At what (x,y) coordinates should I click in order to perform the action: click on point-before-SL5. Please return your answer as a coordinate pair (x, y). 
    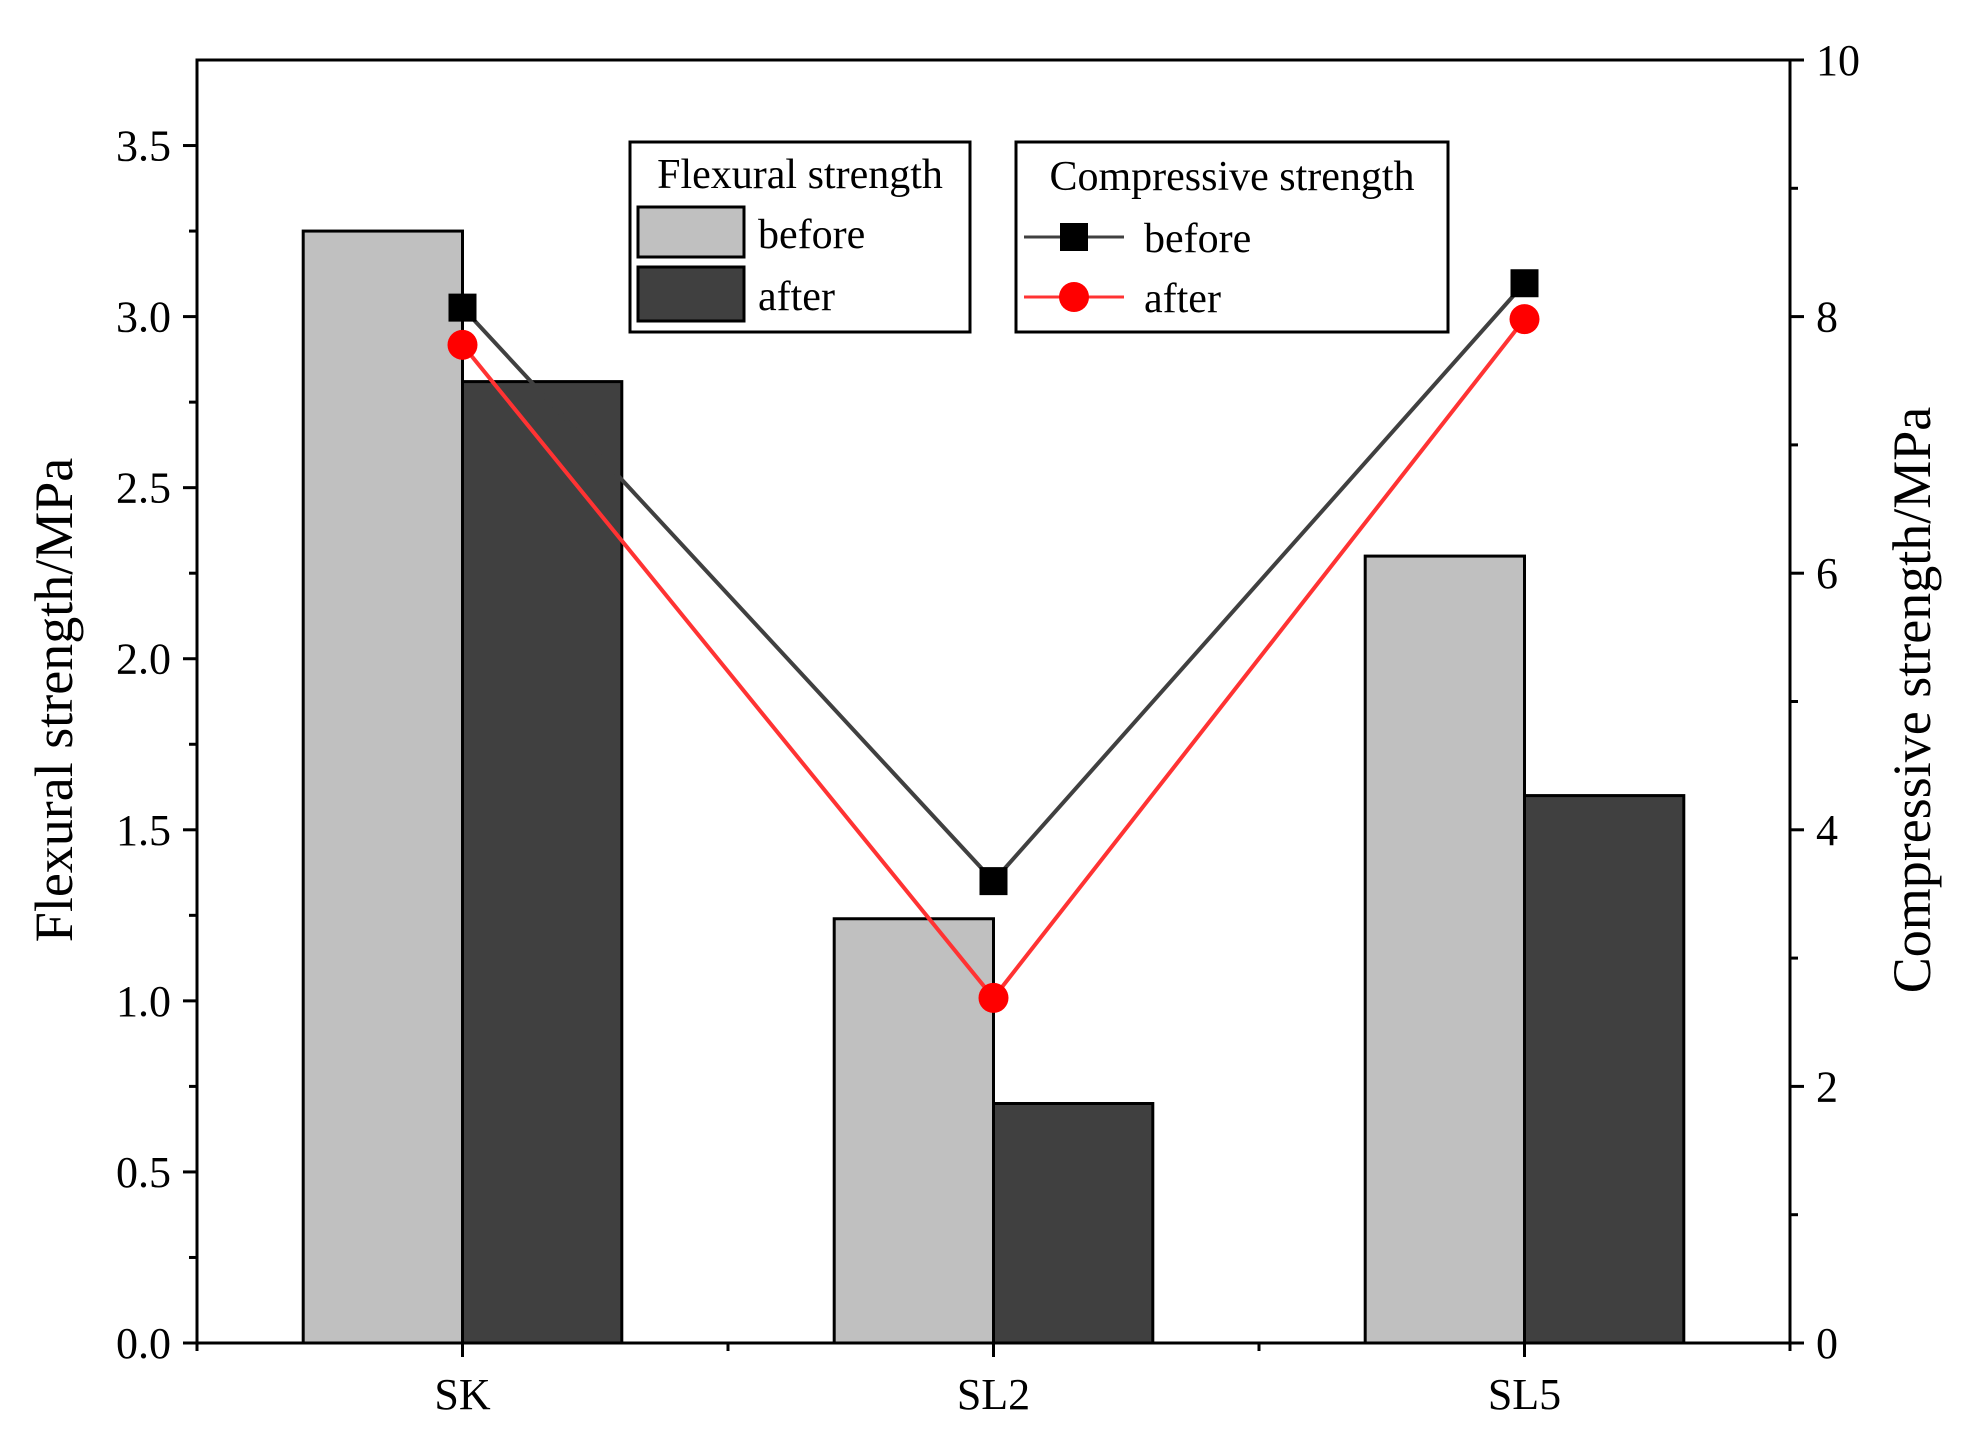
    Looking at the image, I should click on (1524, 283).